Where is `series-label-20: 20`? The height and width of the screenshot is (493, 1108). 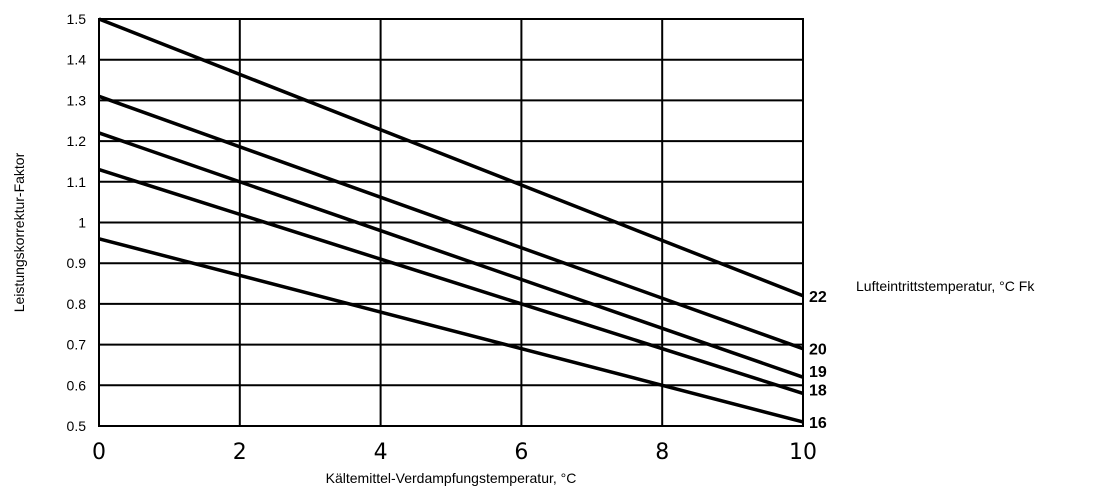
series-label-20: 20 is located at coordinates (818, 350).